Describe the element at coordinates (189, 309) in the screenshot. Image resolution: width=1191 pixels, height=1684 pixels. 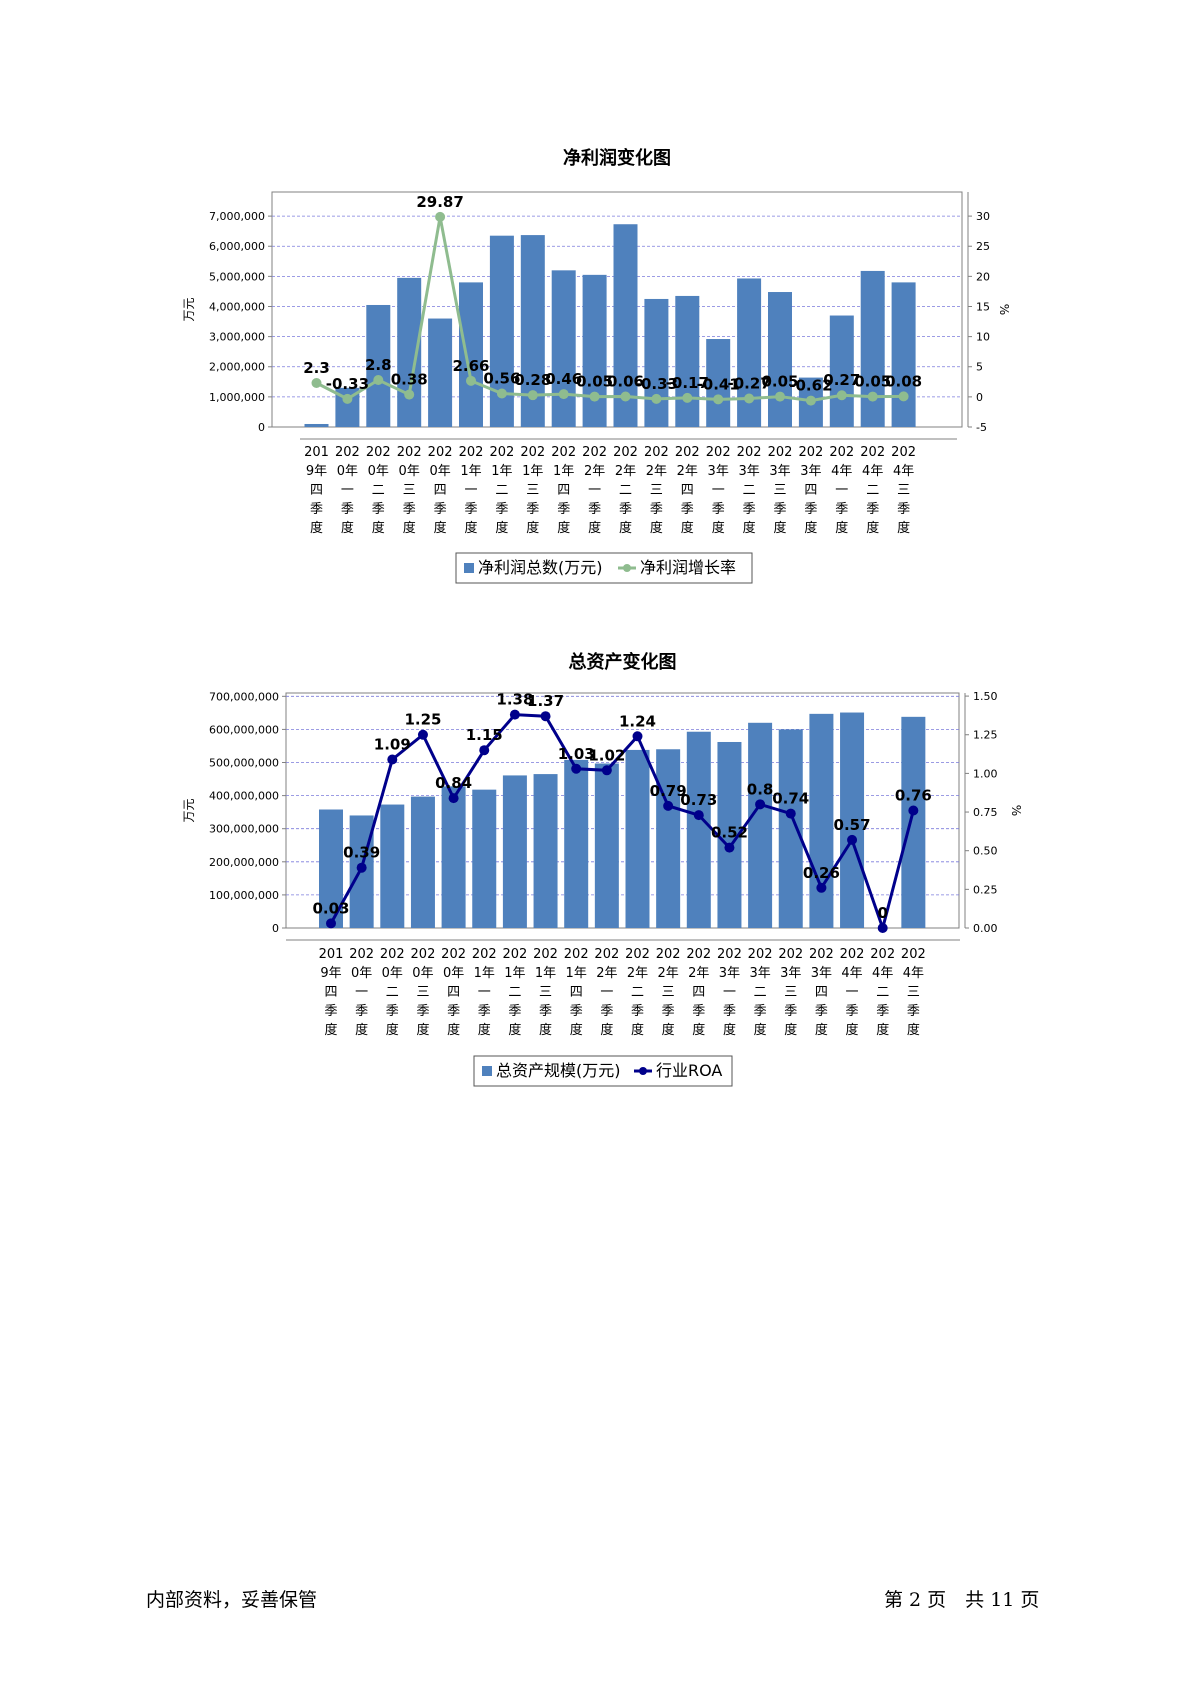
I see `y-axis-title: 万元` at that location.